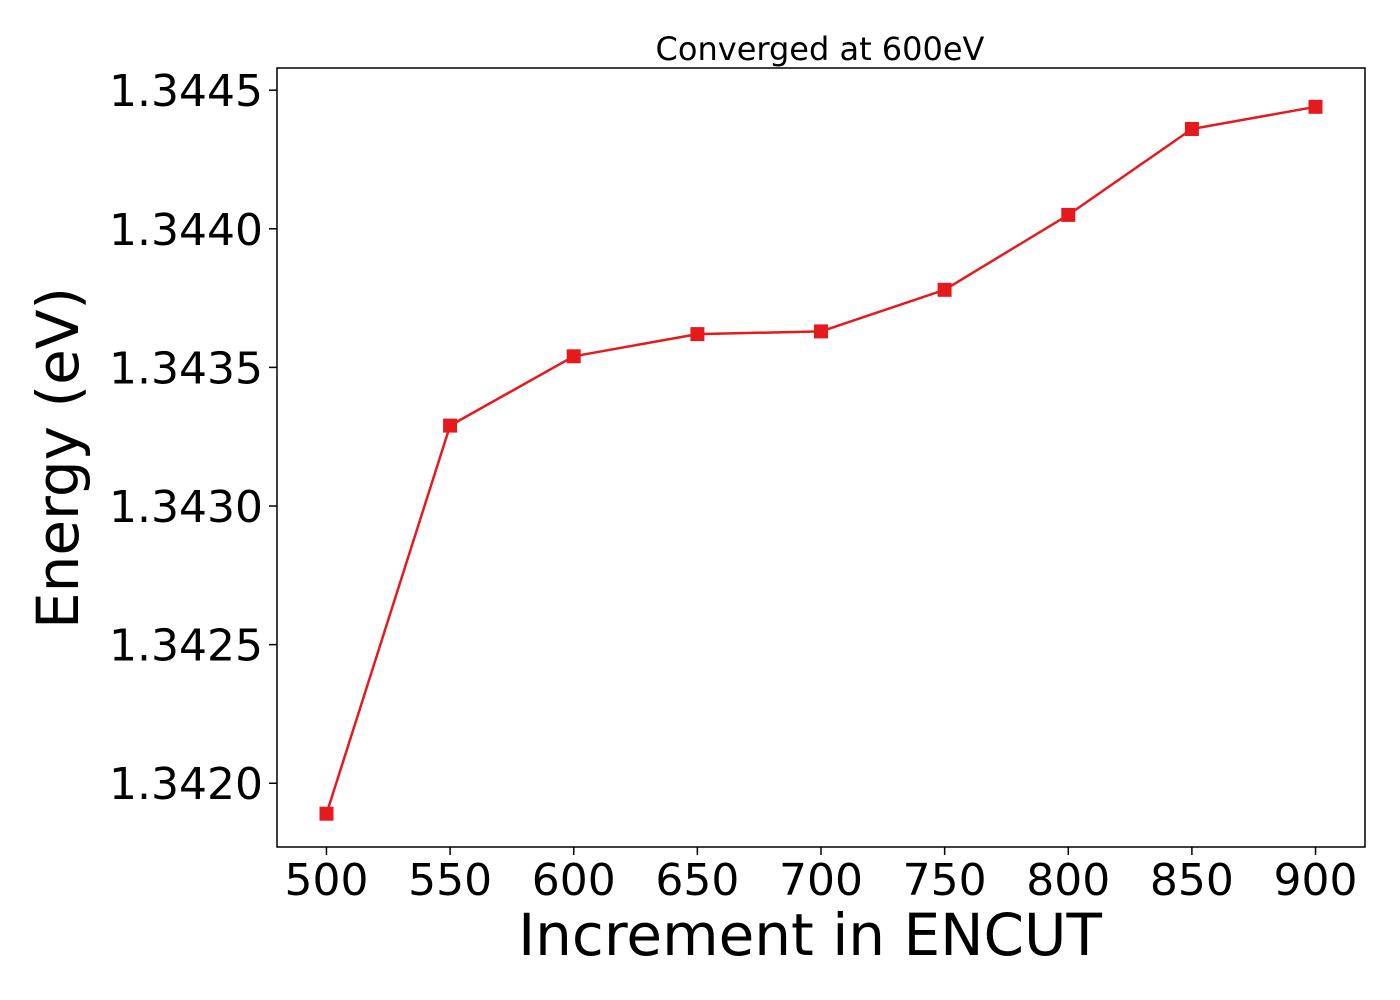 The image size is (1400, 1000). What do you see at coordinates (186, 230) in the screenshot?
I see `y-tick-label: 1.3440` at bounding box center [186, 230].